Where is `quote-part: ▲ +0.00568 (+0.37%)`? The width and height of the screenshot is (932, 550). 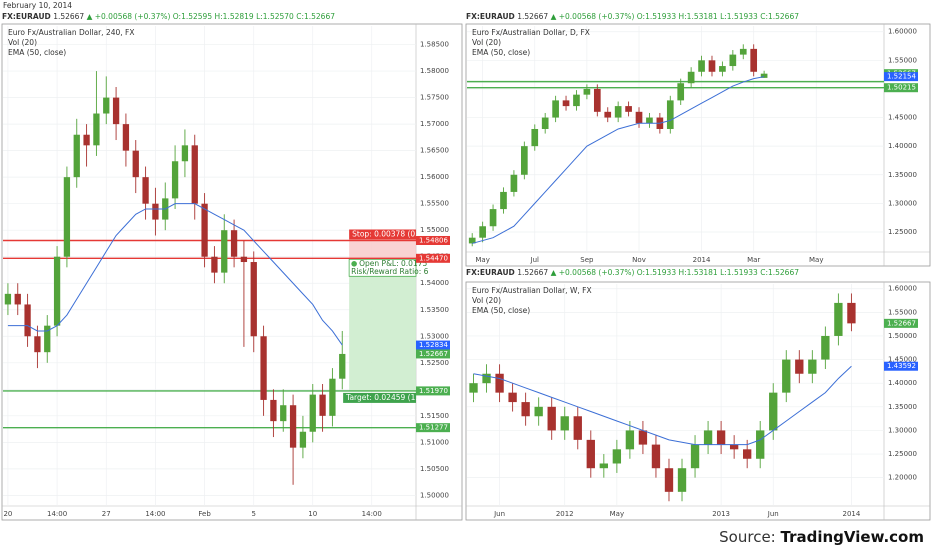
quote-part: ▲ +0.00568 (+0.37%) is located at coordinates (593, 16).